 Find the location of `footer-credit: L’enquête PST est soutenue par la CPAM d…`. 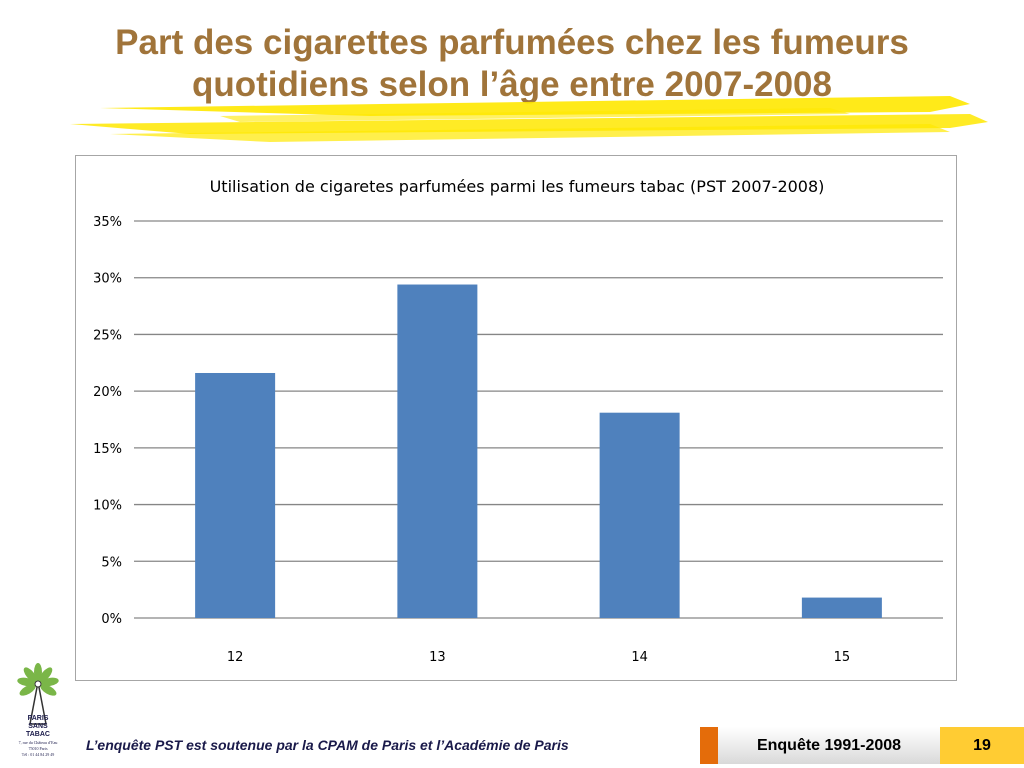

footer-credit: L’enquête PST est soutenue par la CPAM d… is located at coordinates (327, 745).